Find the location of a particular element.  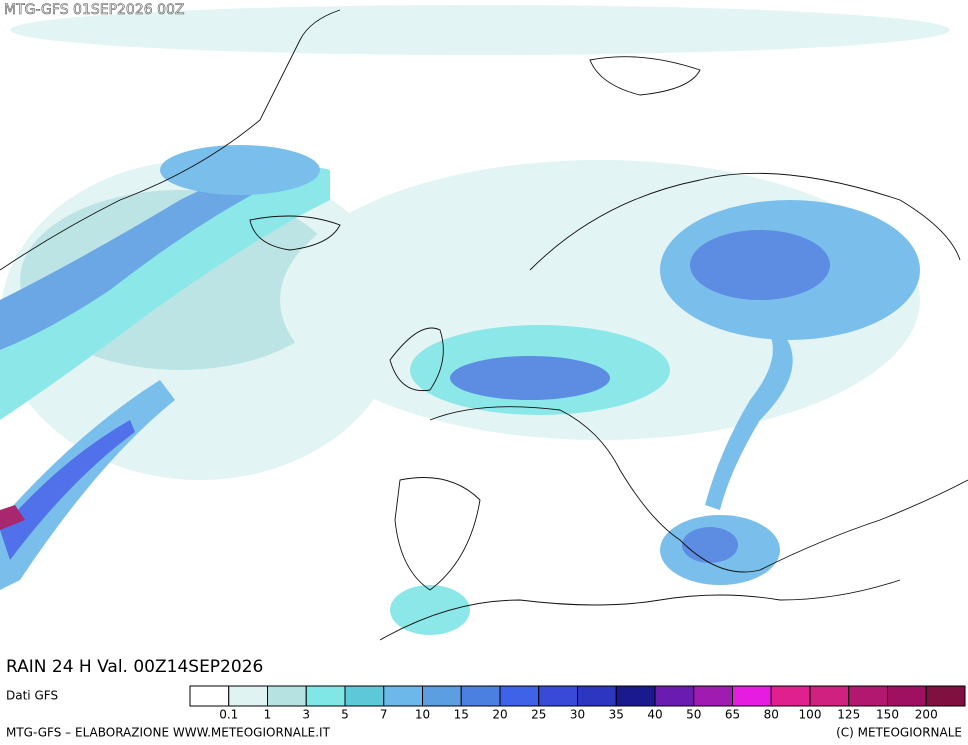

legend-label: 30 is located at coordinates (577, 715).